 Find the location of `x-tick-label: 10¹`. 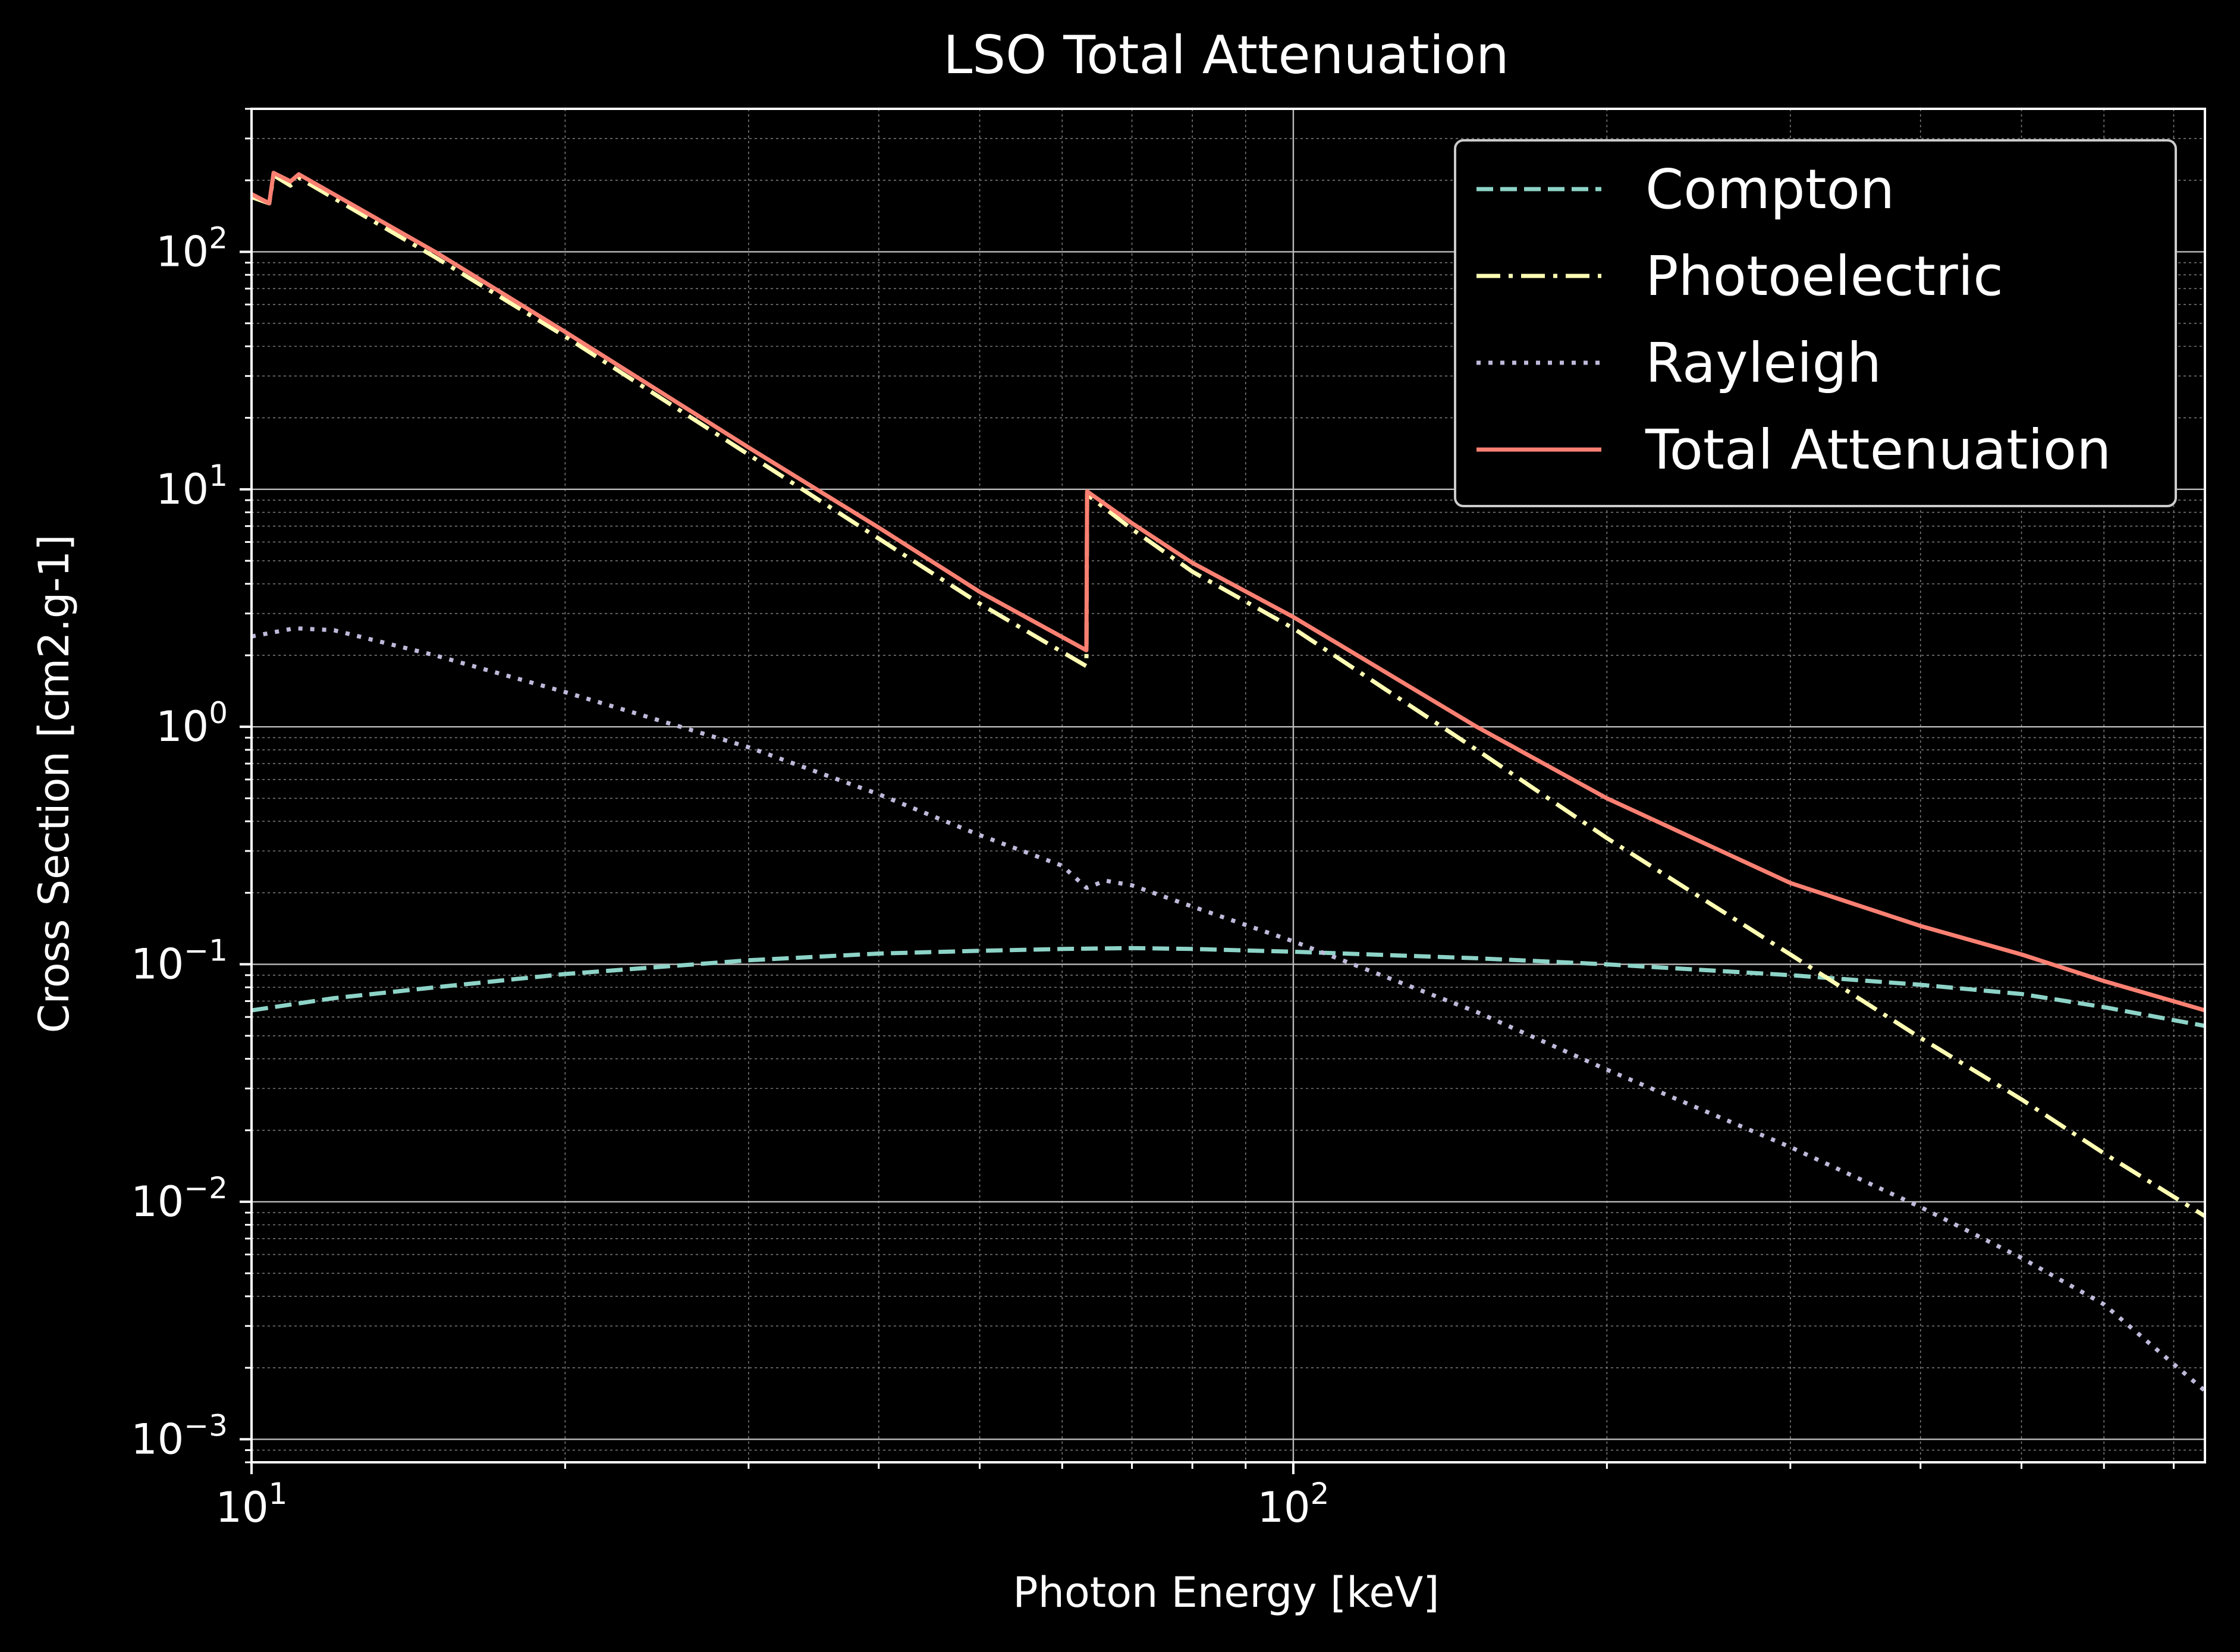

x-tick-label: 10¹ is located at coordinates (252, 1504).